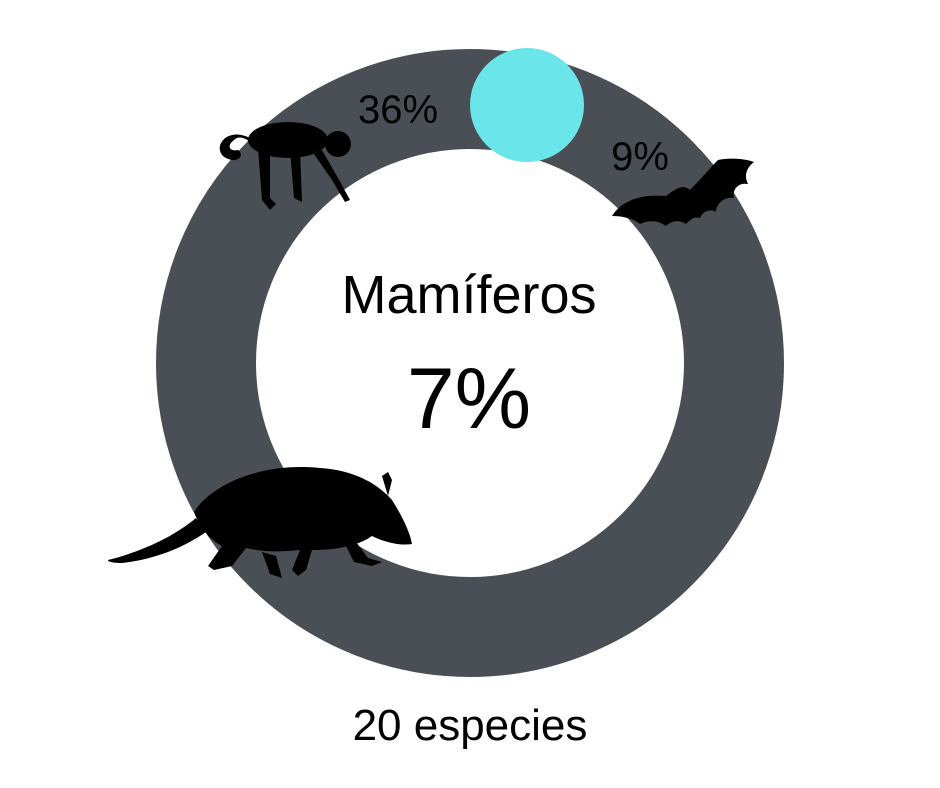  Describe the element at coordinates (260, 522) in the screenshot. I see `opossum-icon` at that location.